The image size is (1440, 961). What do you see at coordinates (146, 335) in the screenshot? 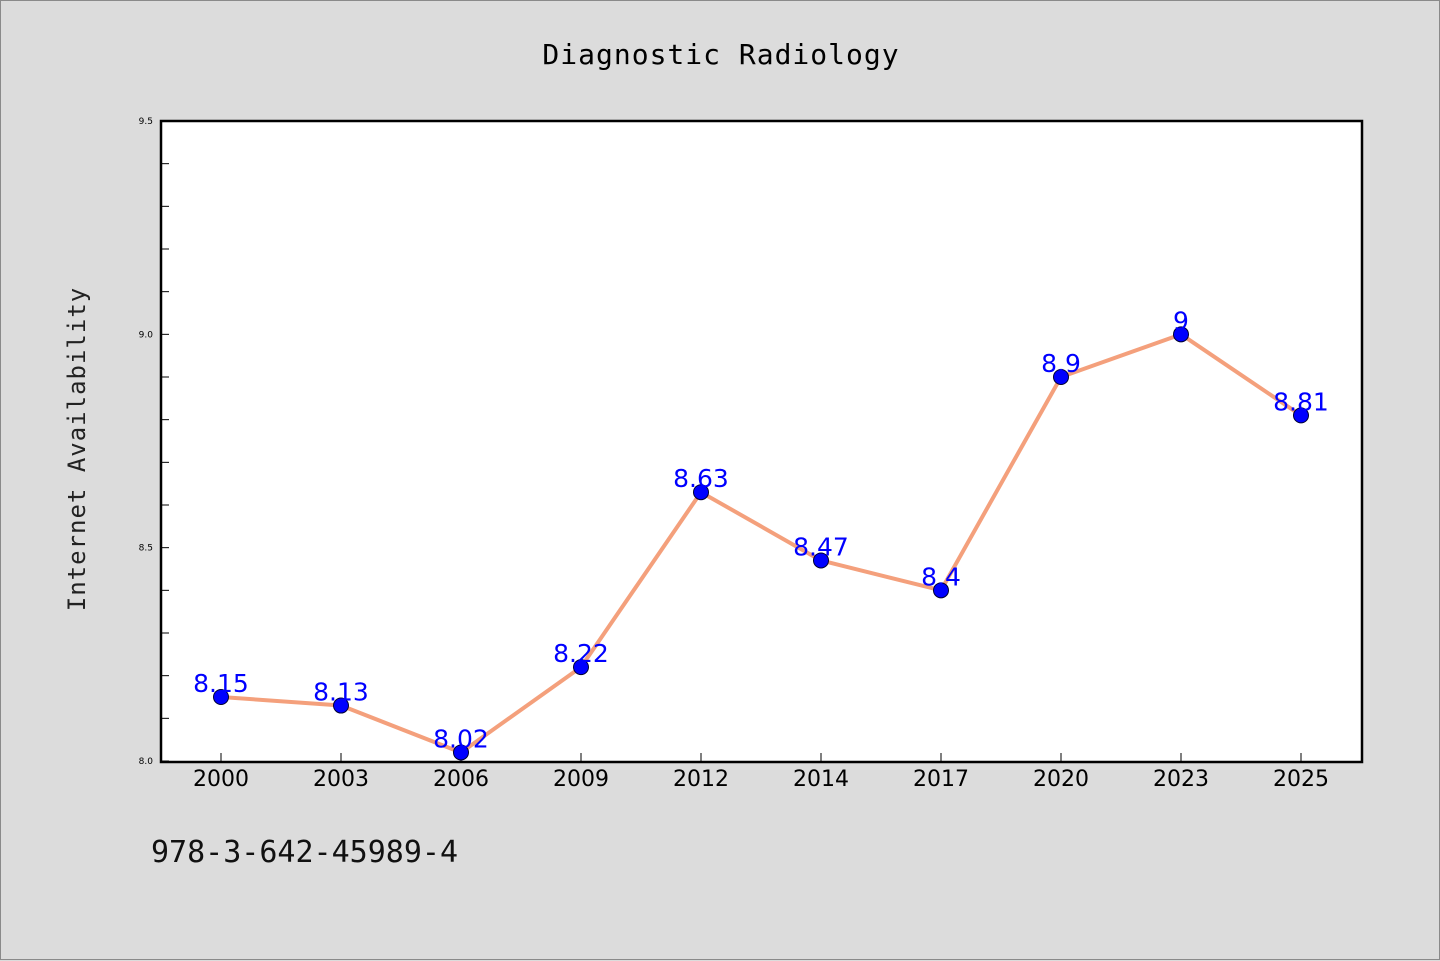
I see `y-tick-label: 9.0` at bounding box center [146, 335].